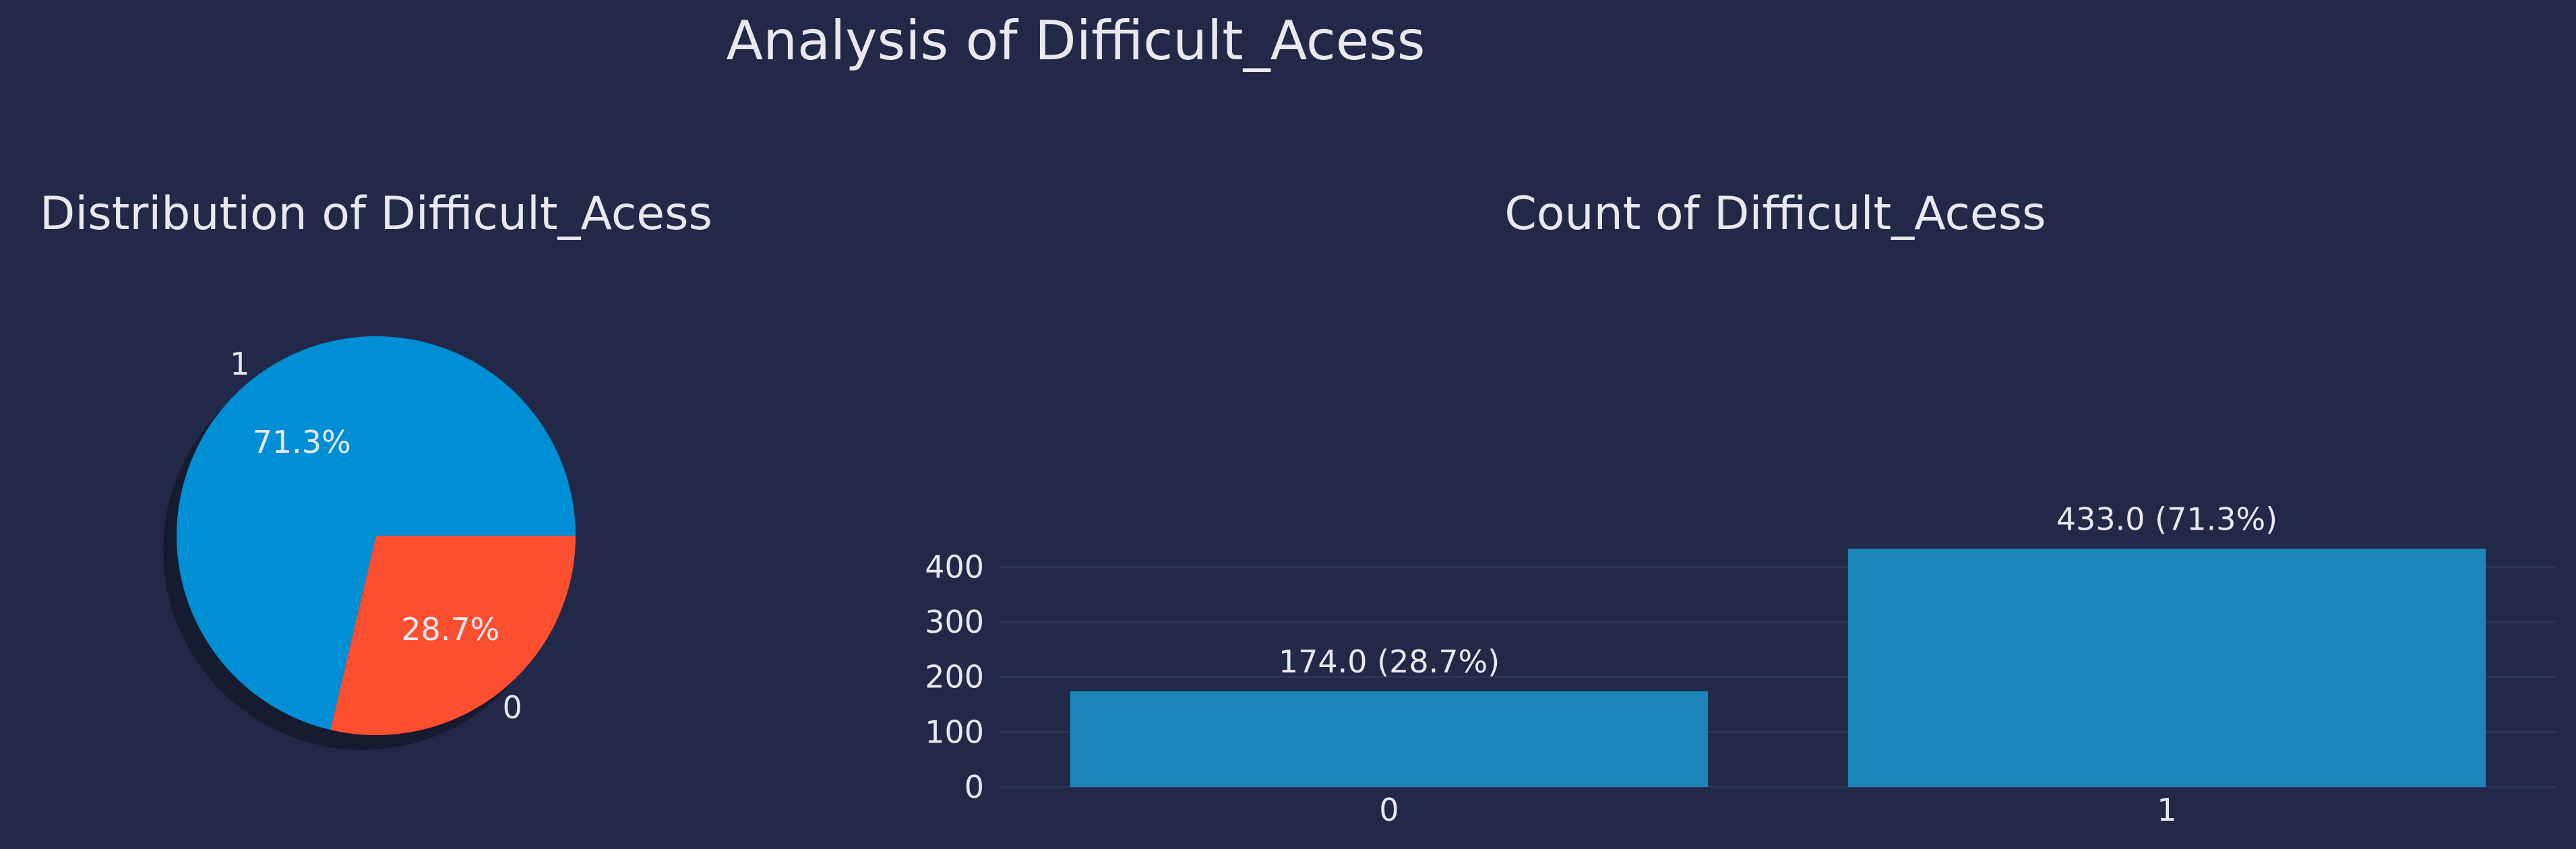  Describe the element at coordinates (1389, 810) in the screenshot. I see `x-tick-label-0: 0` at that location.